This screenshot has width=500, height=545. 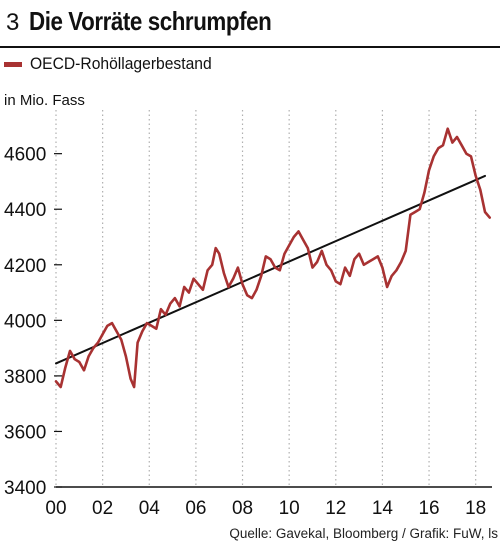 What do you see at coordinates (25, 266) in the screenshot?
I see `y-tick-label: 4200` at bounding box center [25, 266].